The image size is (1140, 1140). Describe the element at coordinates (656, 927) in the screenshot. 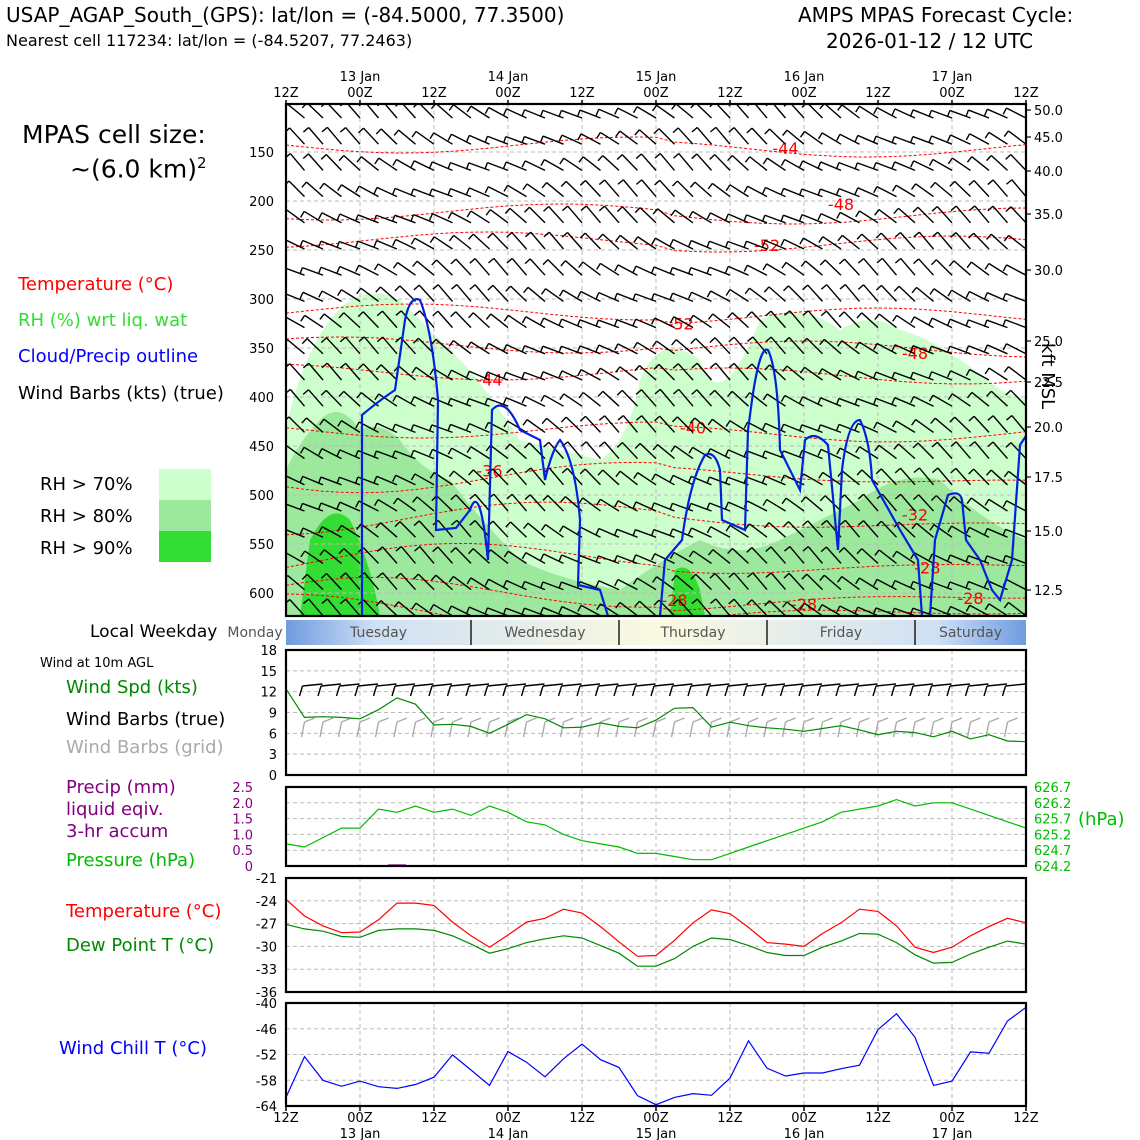

I see `temperature-line` at that location.